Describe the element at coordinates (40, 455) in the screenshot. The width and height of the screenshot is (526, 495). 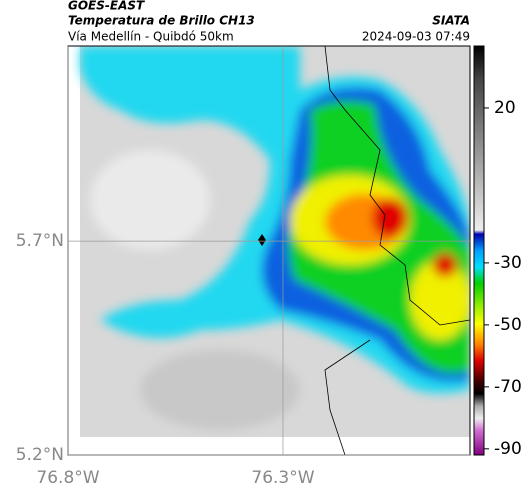
I see `y-tick-label: 5.2°N` at that location.